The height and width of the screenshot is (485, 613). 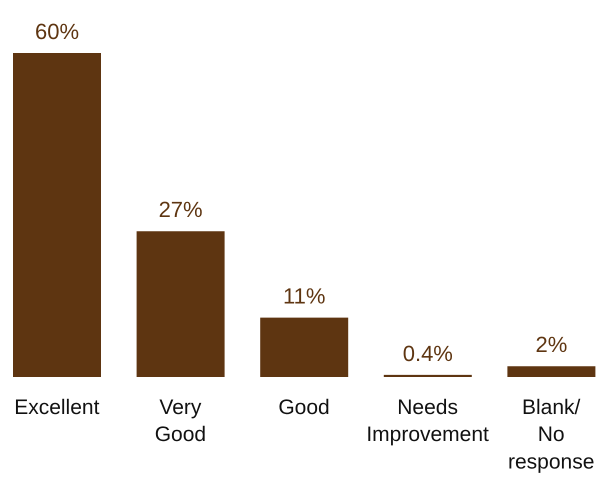 I want to click on data-label: 60%, so click(x=57, y=31).